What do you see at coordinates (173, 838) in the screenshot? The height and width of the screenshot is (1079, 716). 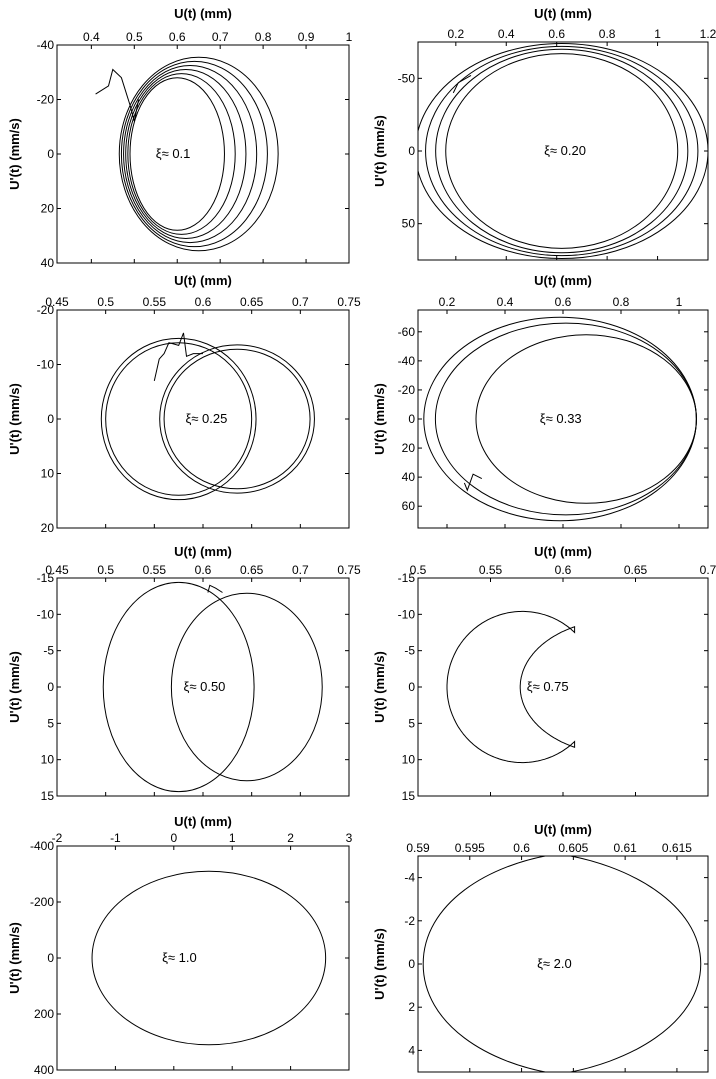 I see `x-tick-label: 0` at bounding box center [173, 838].